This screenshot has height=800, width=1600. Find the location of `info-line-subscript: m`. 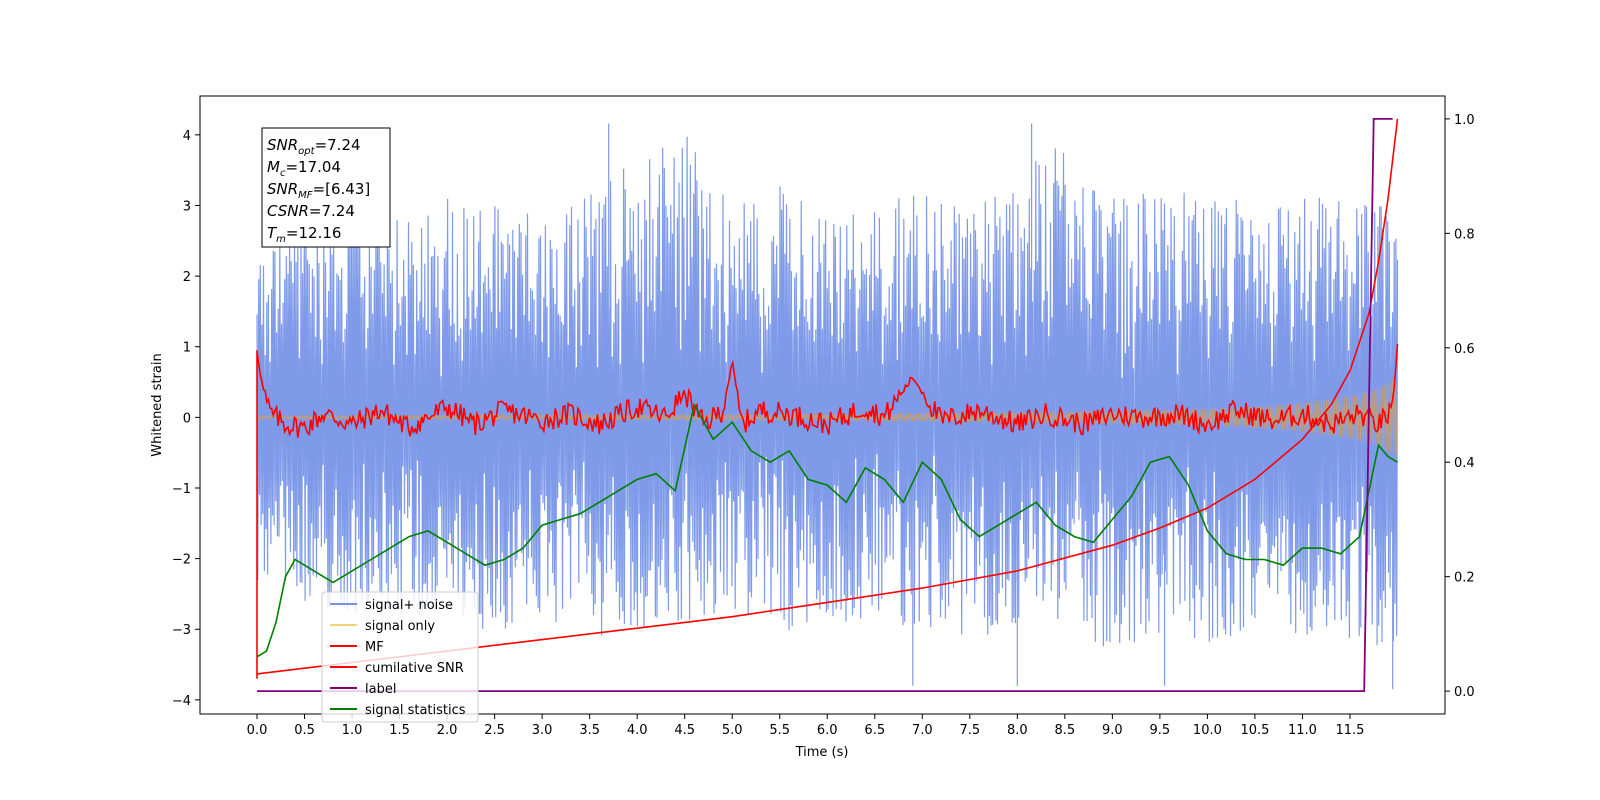

info-line-subscript: m is located at coordinates (281, 239).